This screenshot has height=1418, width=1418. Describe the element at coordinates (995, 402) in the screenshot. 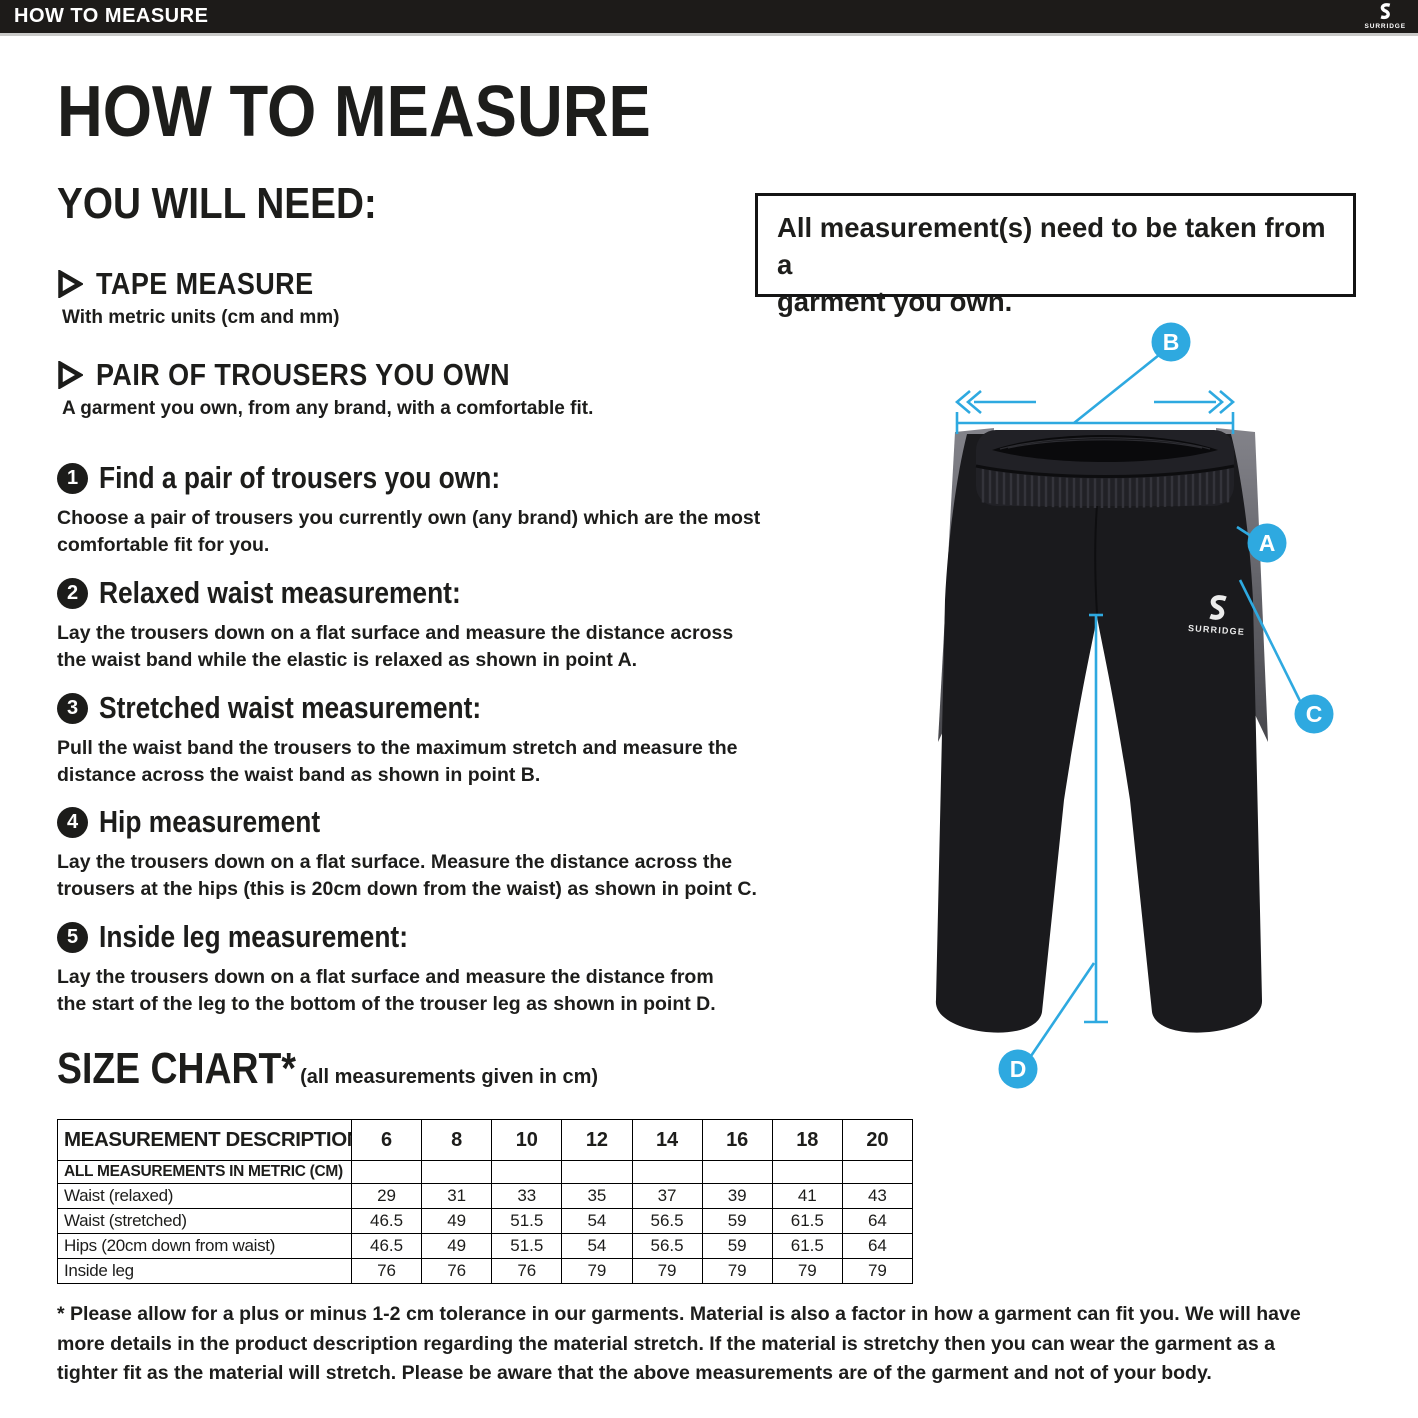

I see `arrow-left-icon` at that location.